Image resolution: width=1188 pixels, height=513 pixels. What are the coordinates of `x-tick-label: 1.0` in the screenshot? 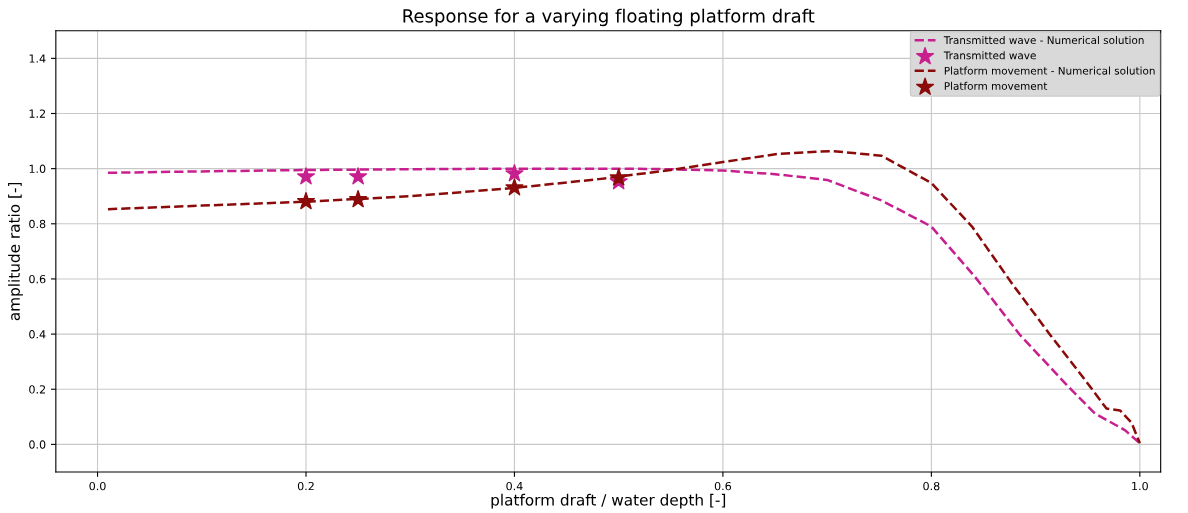 It's located at (1140, 486).